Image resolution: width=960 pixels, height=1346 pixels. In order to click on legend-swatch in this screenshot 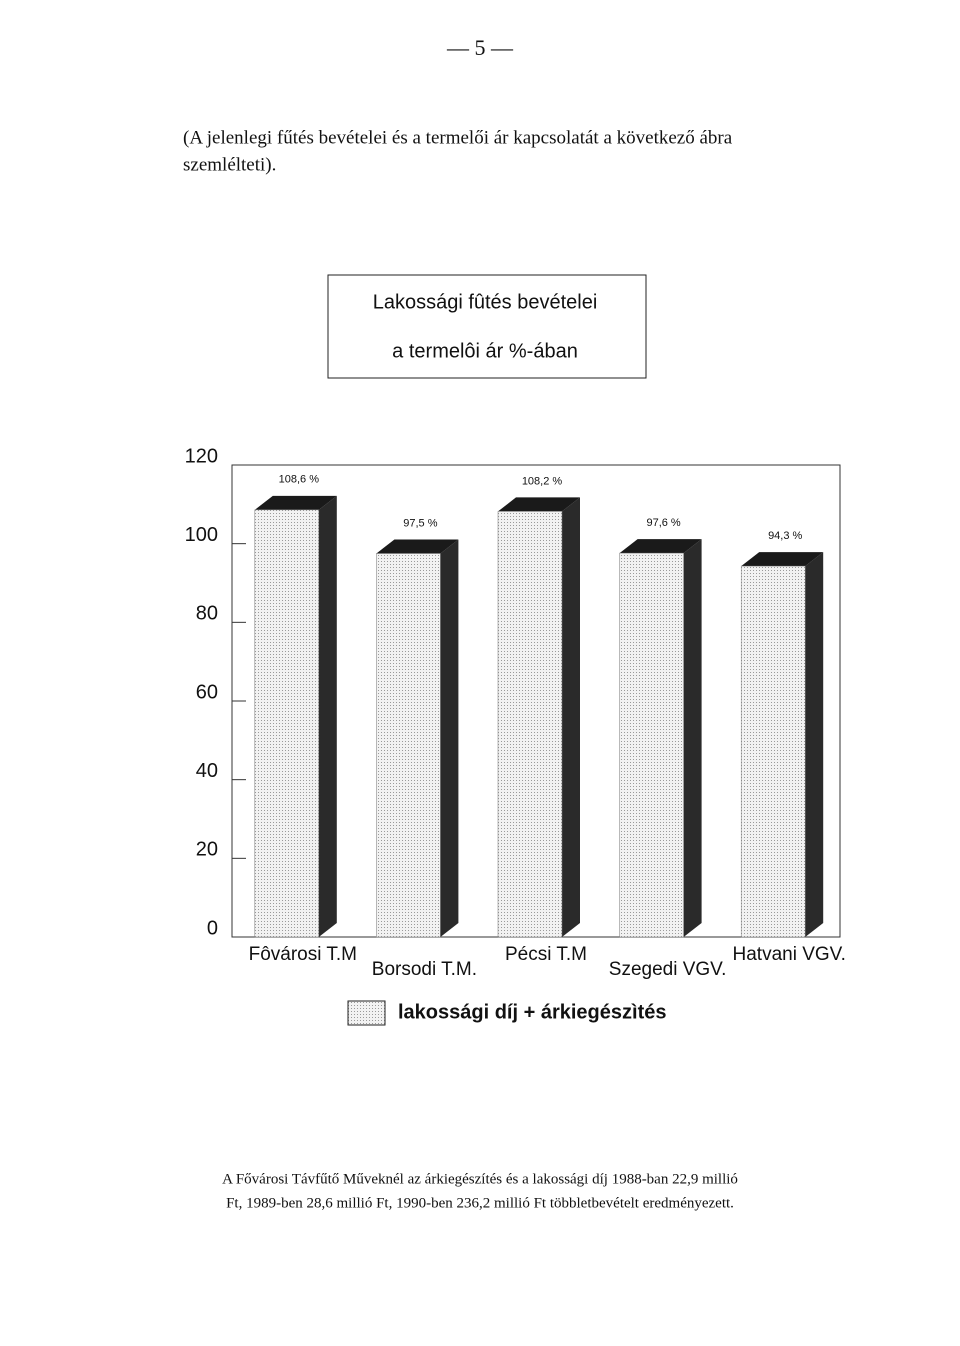, I will do `click(366, 1013)`.